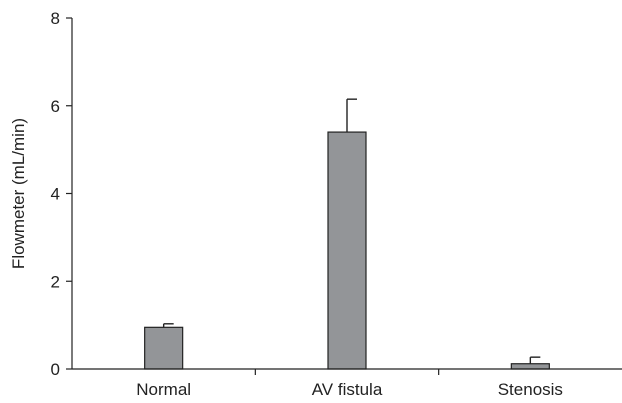 The width and height of the screenshot is (622, 403). I want to click on x-tick-label: AV fistula, so click(347, 389).